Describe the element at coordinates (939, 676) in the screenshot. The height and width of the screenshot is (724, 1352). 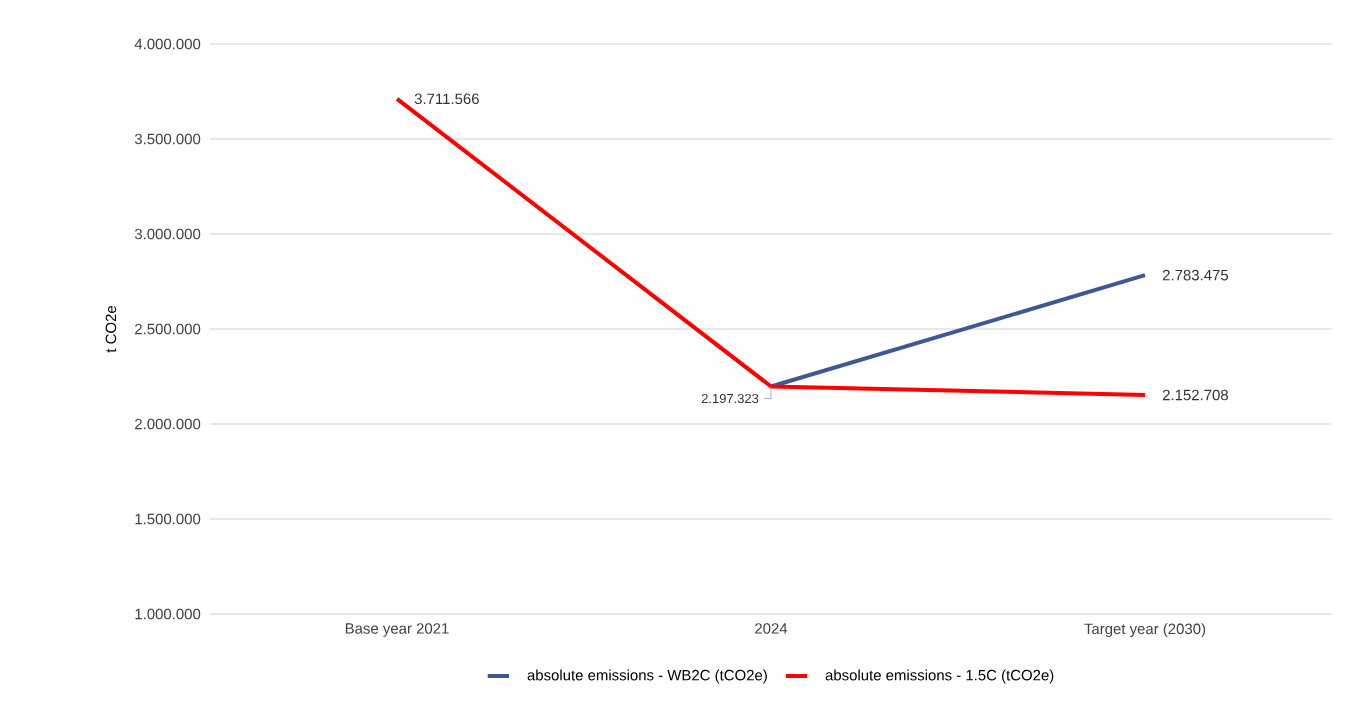
I see `legend-label: absolute emissions - 1.5C (tCO2e)` at that location.